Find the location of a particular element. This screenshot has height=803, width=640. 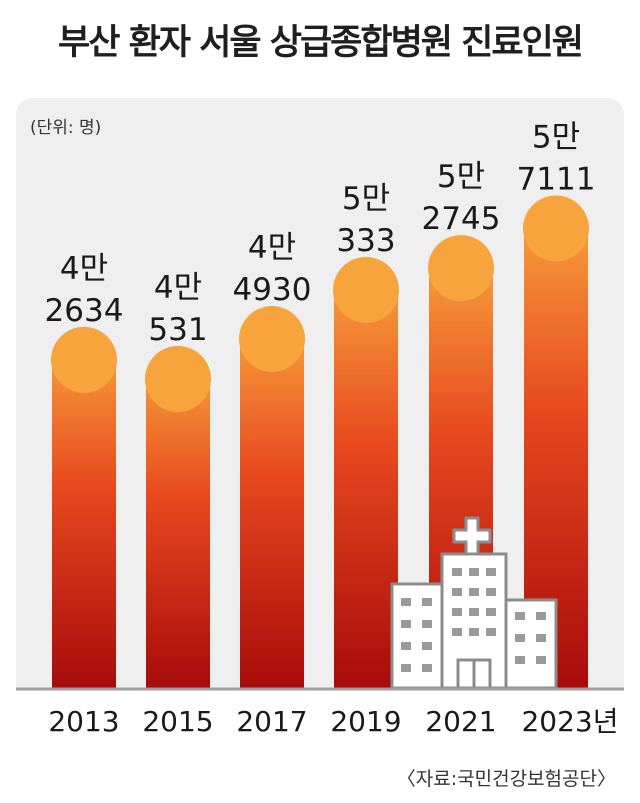

x-tick-label: 2015 is located at coordinates (177, 721).